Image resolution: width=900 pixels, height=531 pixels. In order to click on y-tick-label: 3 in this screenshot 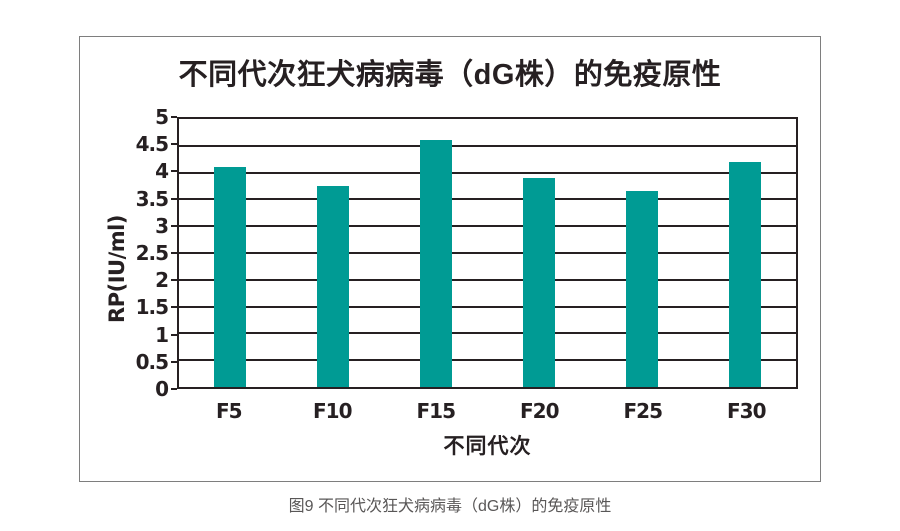, I will do `click(162, 225)`.